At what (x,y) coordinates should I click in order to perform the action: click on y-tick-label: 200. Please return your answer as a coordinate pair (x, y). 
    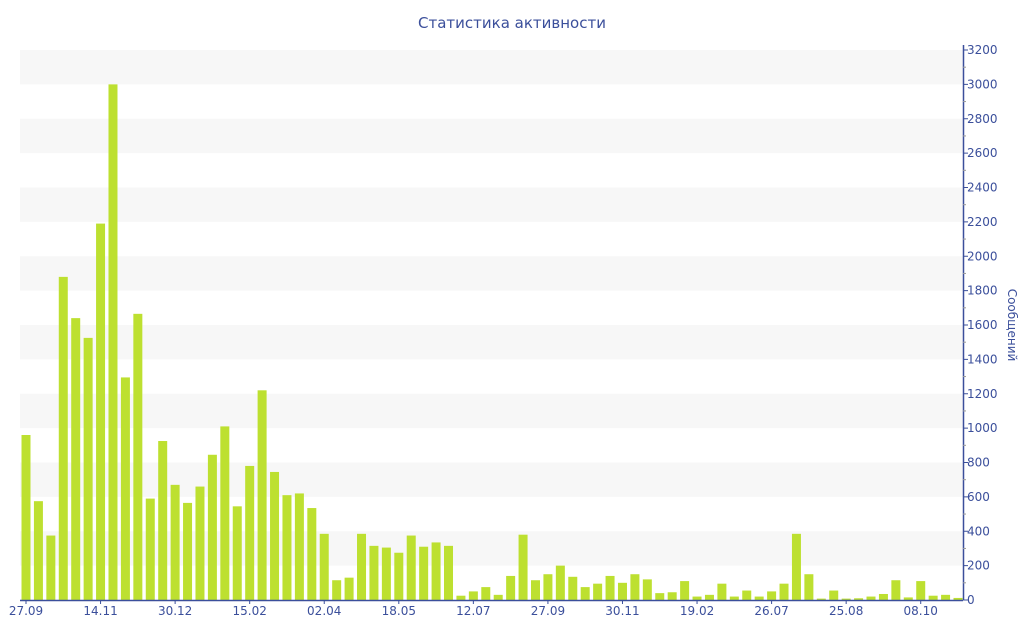
    Looking at the image, I should click on (978, 566).